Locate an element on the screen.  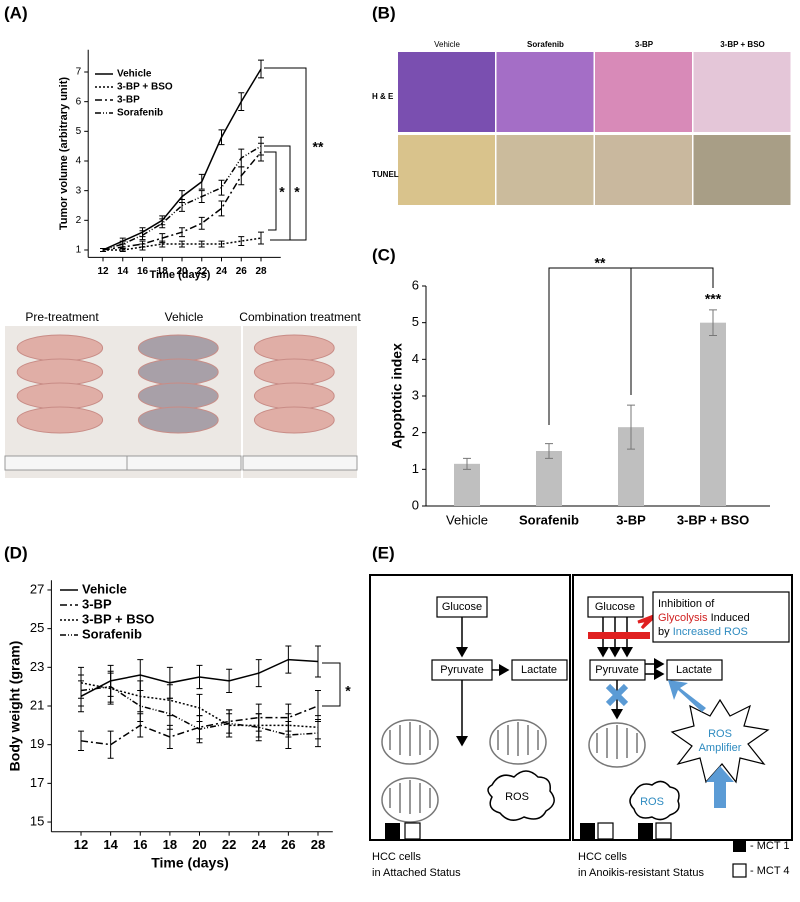
legend-label: 3-BP + BSO is located at coordinates (118, 618).